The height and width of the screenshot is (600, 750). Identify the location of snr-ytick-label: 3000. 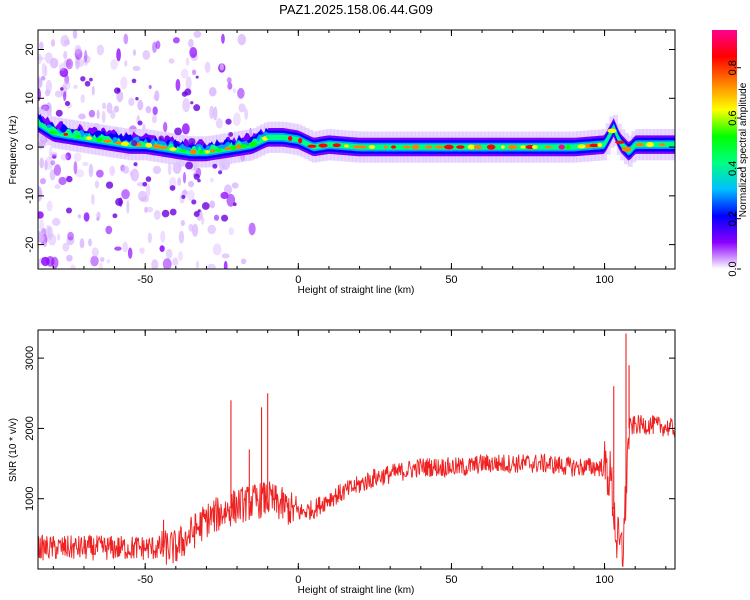
(30, 358).